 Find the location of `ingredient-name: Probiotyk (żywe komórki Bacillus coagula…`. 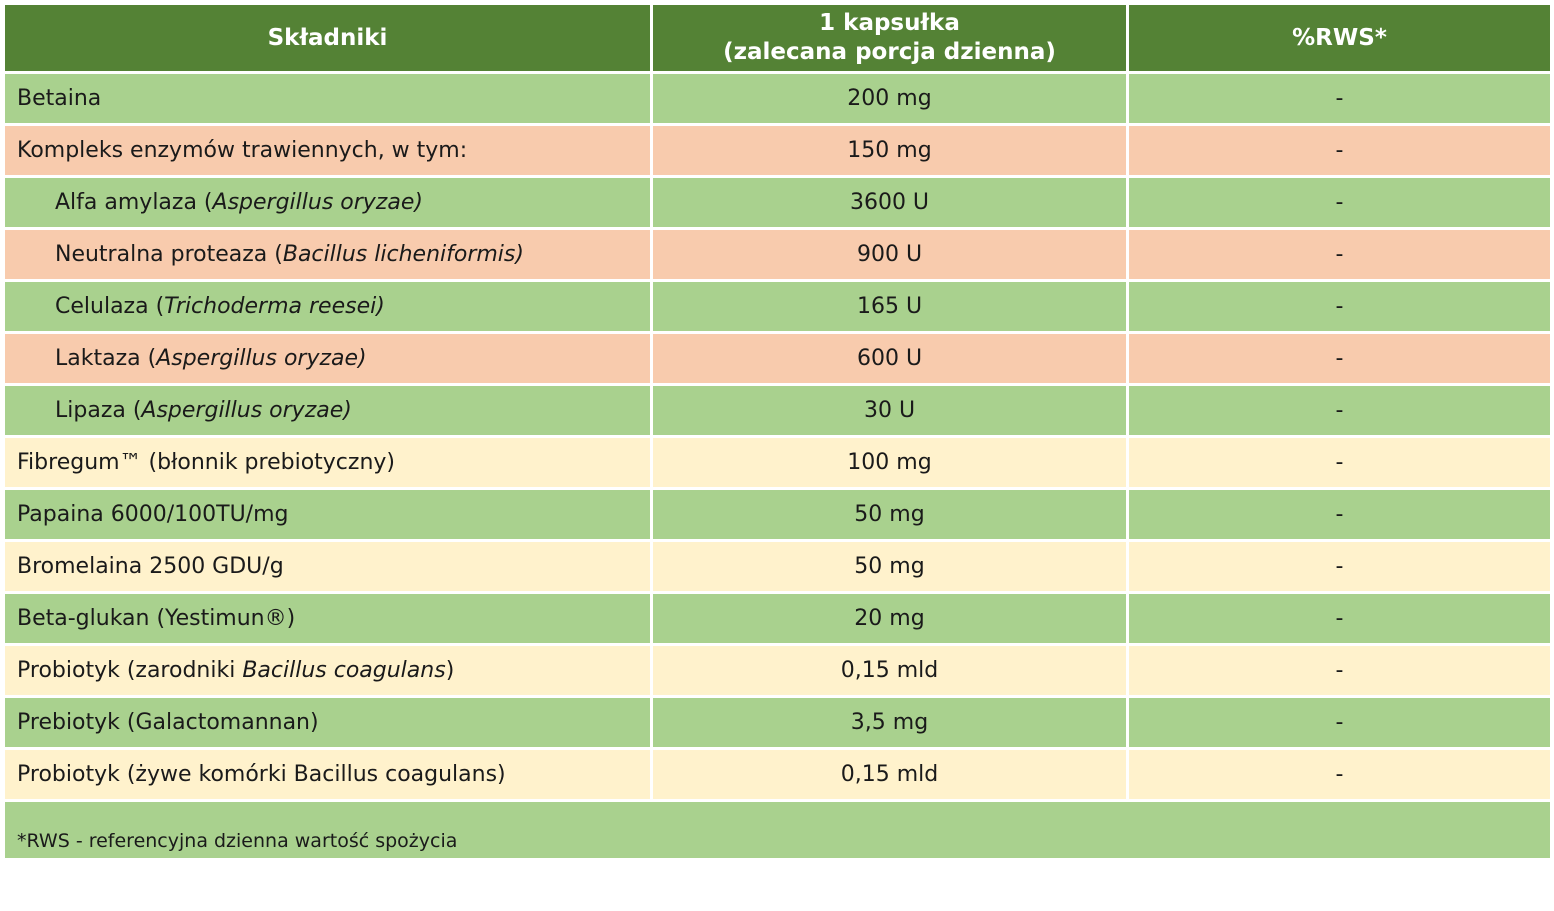

ingredient-name: Probiotyk (żywe komórki Bacillus coagula… is located at coordinates (327, 774).